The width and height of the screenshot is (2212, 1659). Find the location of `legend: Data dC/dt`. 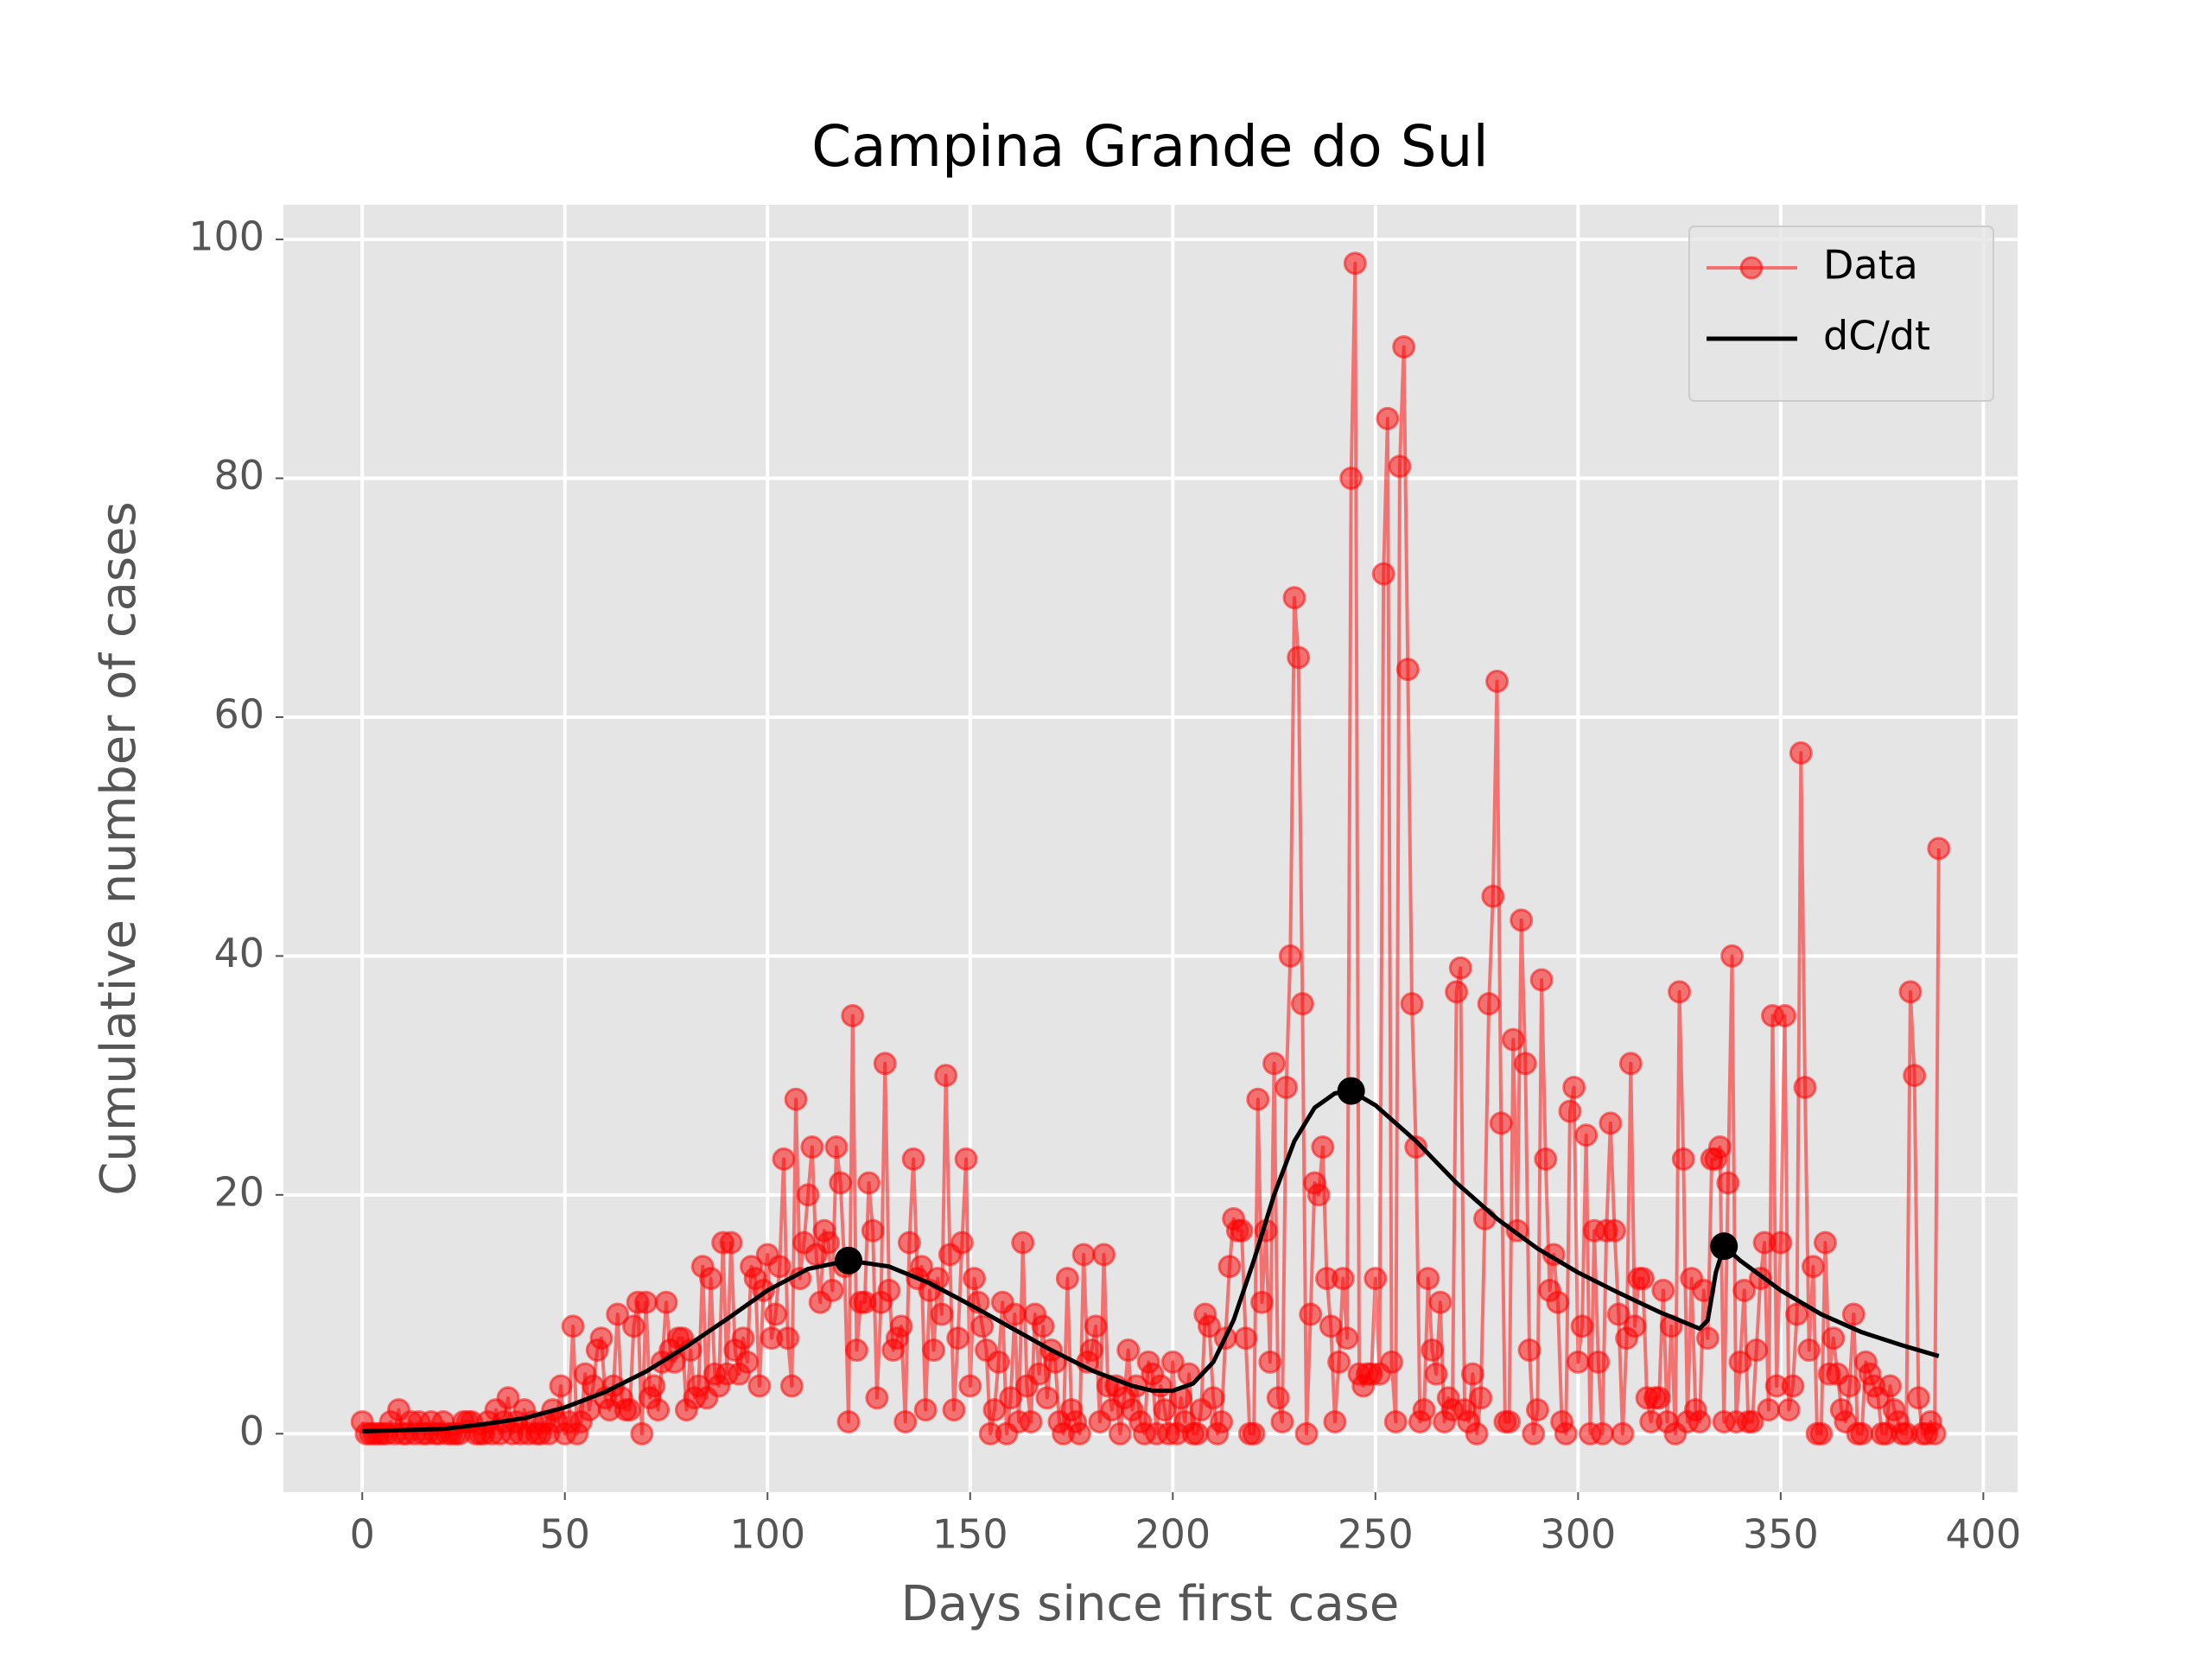

legend: Data dC/dt is located at coordinates (1841, 314).